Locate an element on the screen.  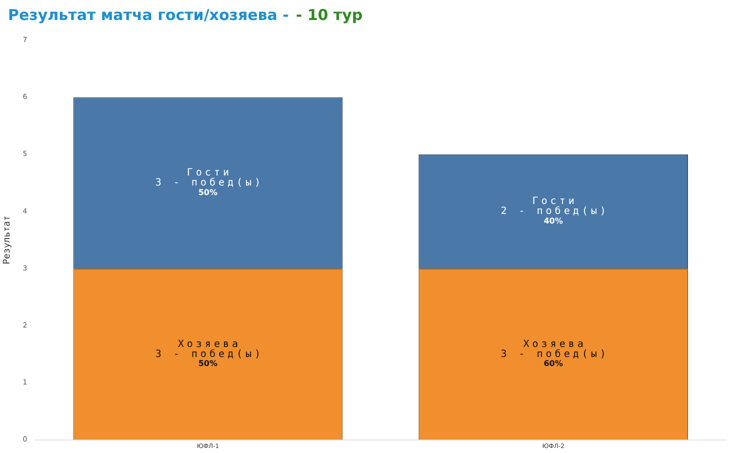
chart-subtitle: - 10 тур is located at coordinates (329, 15).